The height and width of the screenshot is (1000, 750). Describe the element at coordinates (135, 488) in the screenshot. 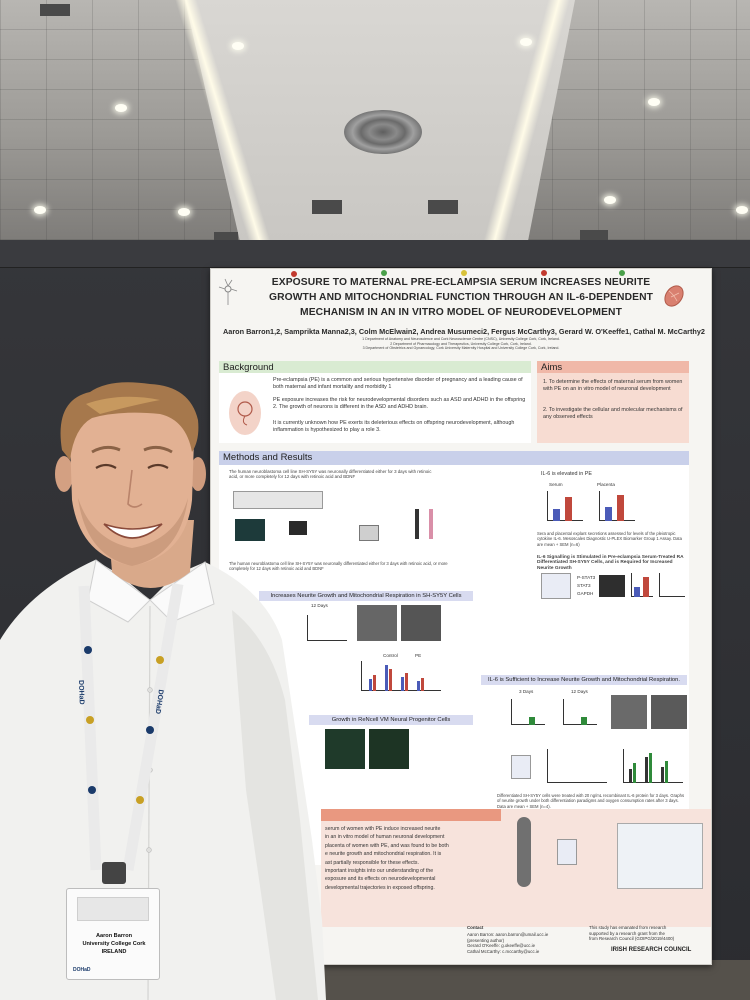

I see `nose` at that location.